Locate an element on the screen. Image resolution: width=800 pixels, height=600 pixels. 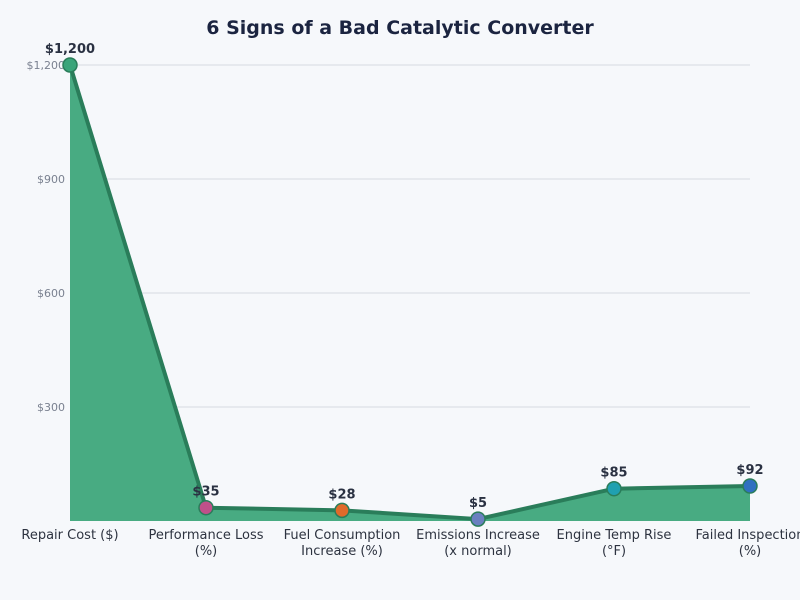
data-label: $85 is located at coordinates (613, 473).